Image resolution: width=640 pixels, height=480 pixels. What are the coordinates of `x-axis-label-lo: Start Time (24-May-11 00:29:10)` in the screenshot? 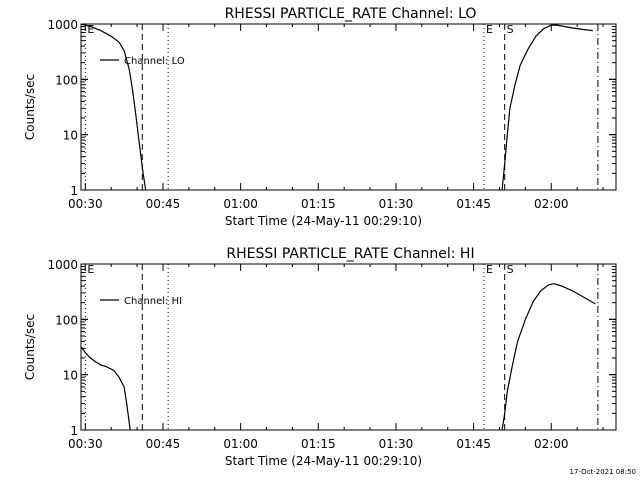 It's located at (323, 221).